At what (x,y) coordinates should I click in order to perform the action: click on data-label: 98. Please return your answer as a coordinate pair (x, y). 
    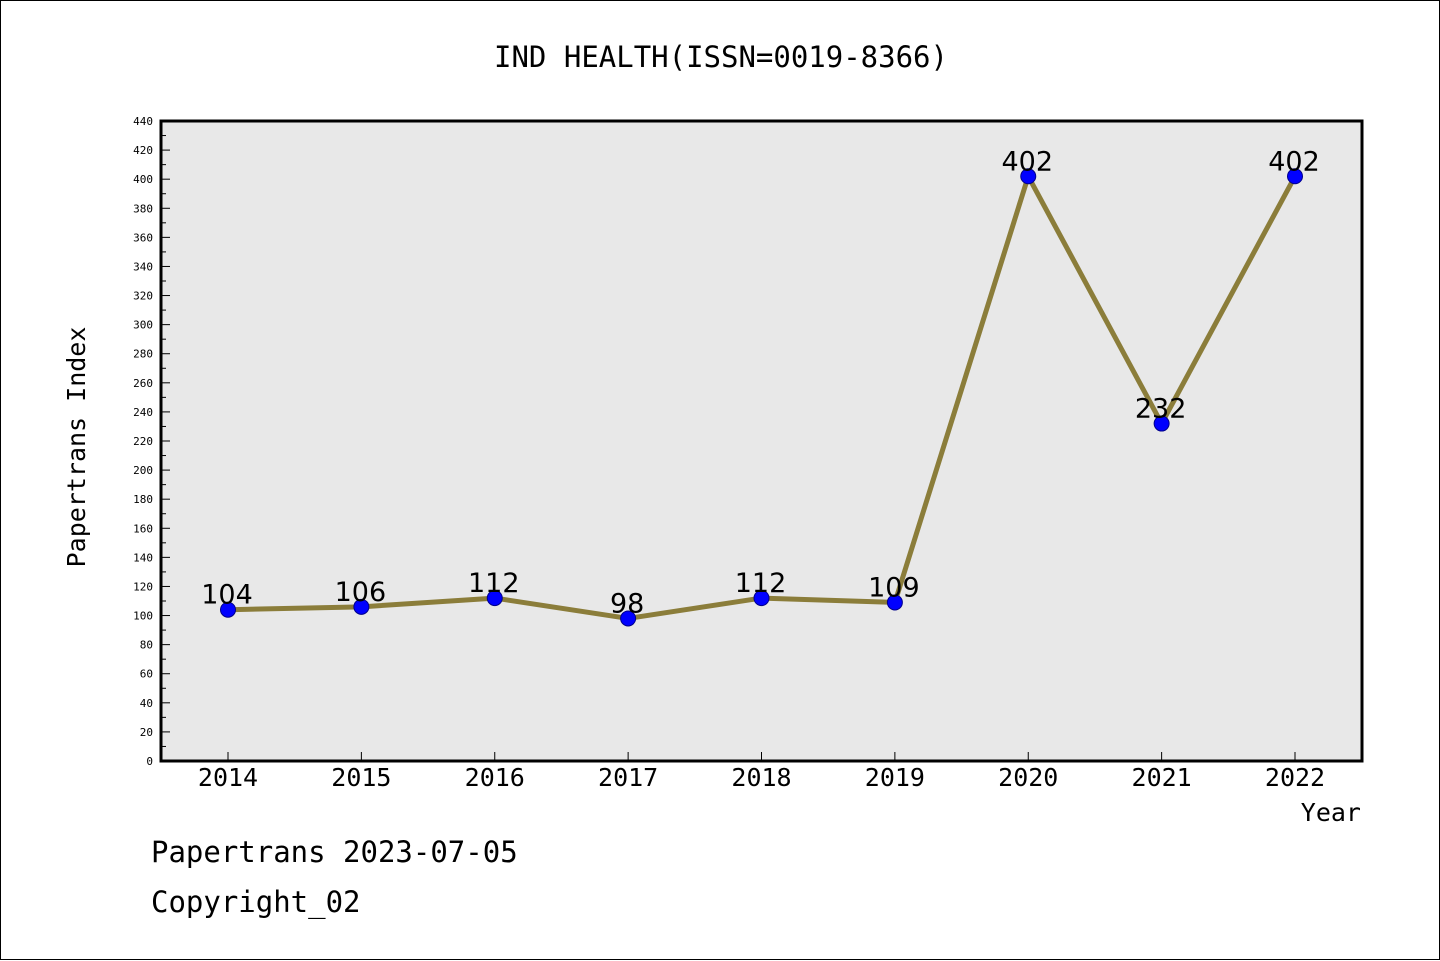
    Looking at the image, I should click on (627, 603).